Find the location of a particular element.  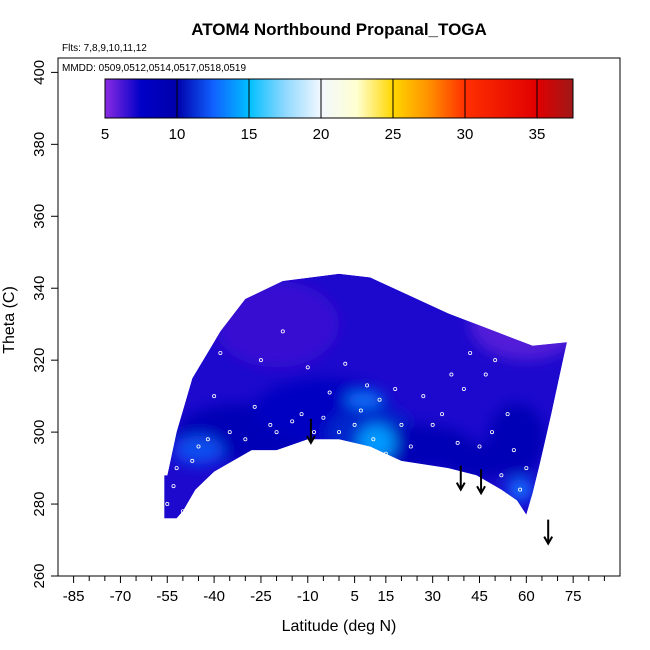

x-axis: -85 -70 -55 -40 -25 -10 5 15 30 45 60 75 is located at coordinates (341, 590).